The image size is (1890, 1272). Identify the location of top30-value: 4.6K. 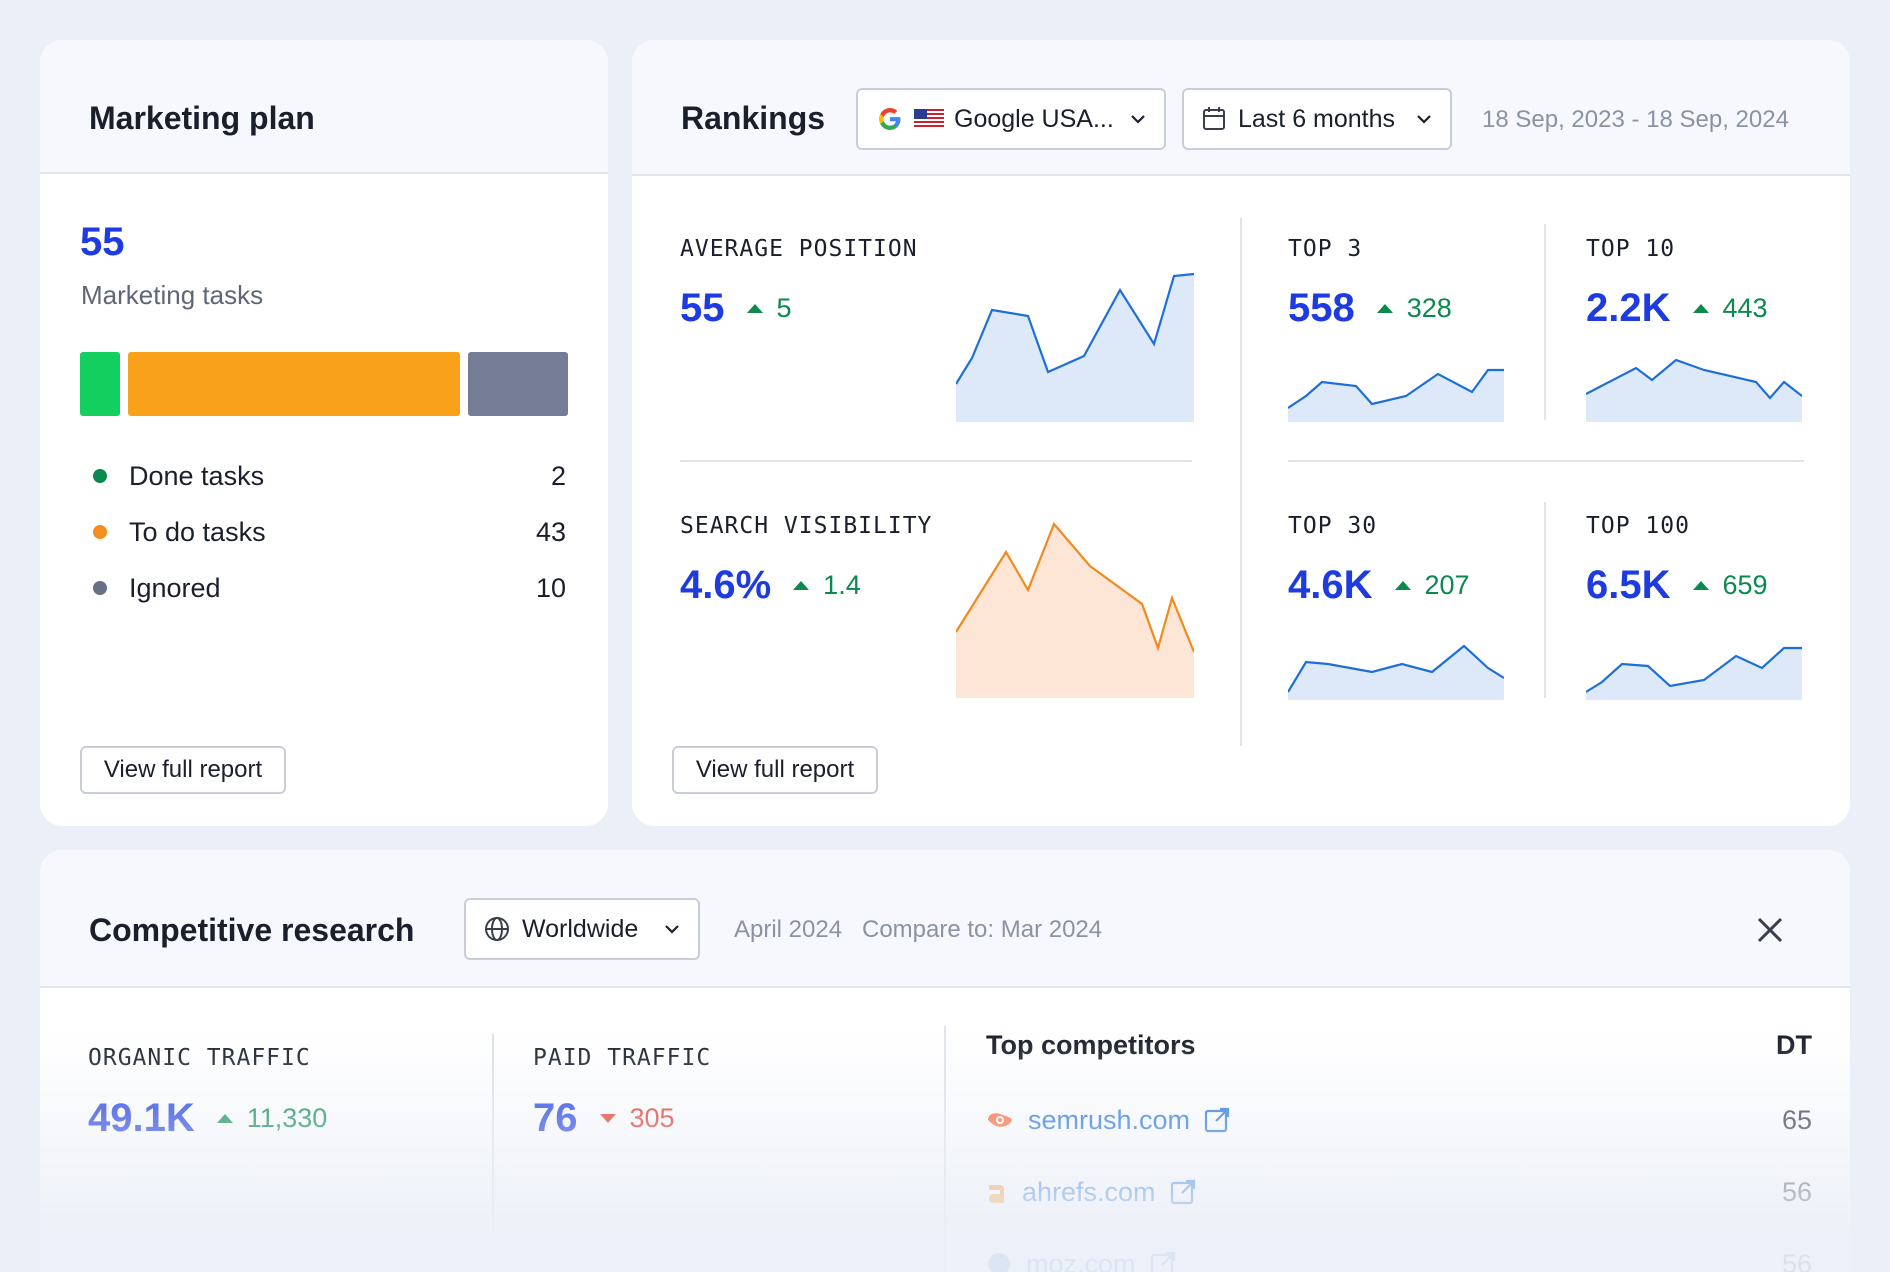
(1330, 585).